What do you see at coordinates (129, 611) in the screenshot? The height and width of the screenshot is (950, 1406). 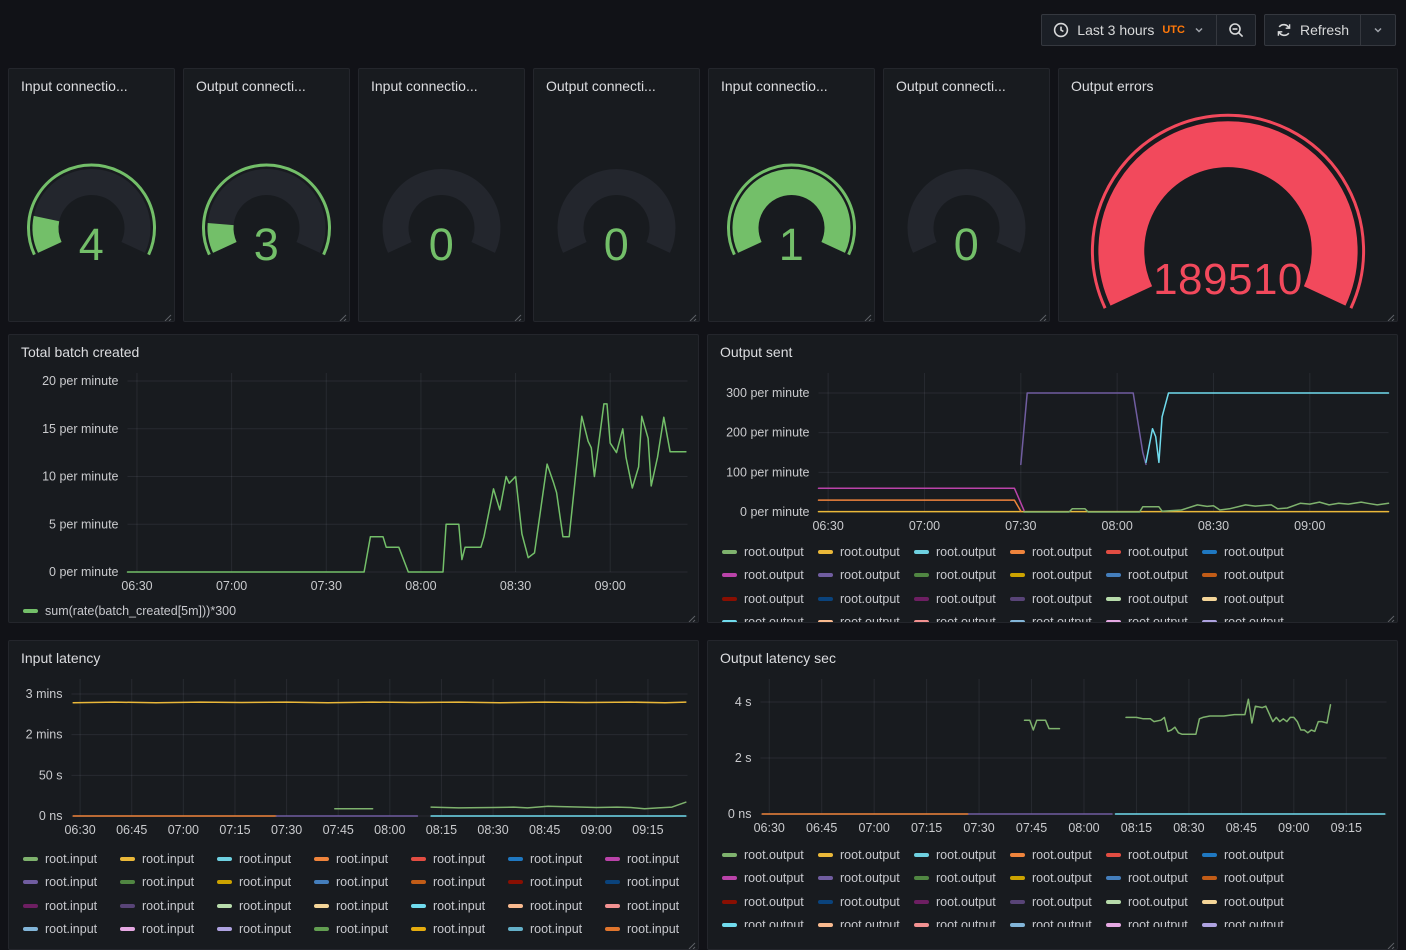 I see `legend-item: sum(rate(batch_created[5m]))*300` at bounding box center [129, 611].